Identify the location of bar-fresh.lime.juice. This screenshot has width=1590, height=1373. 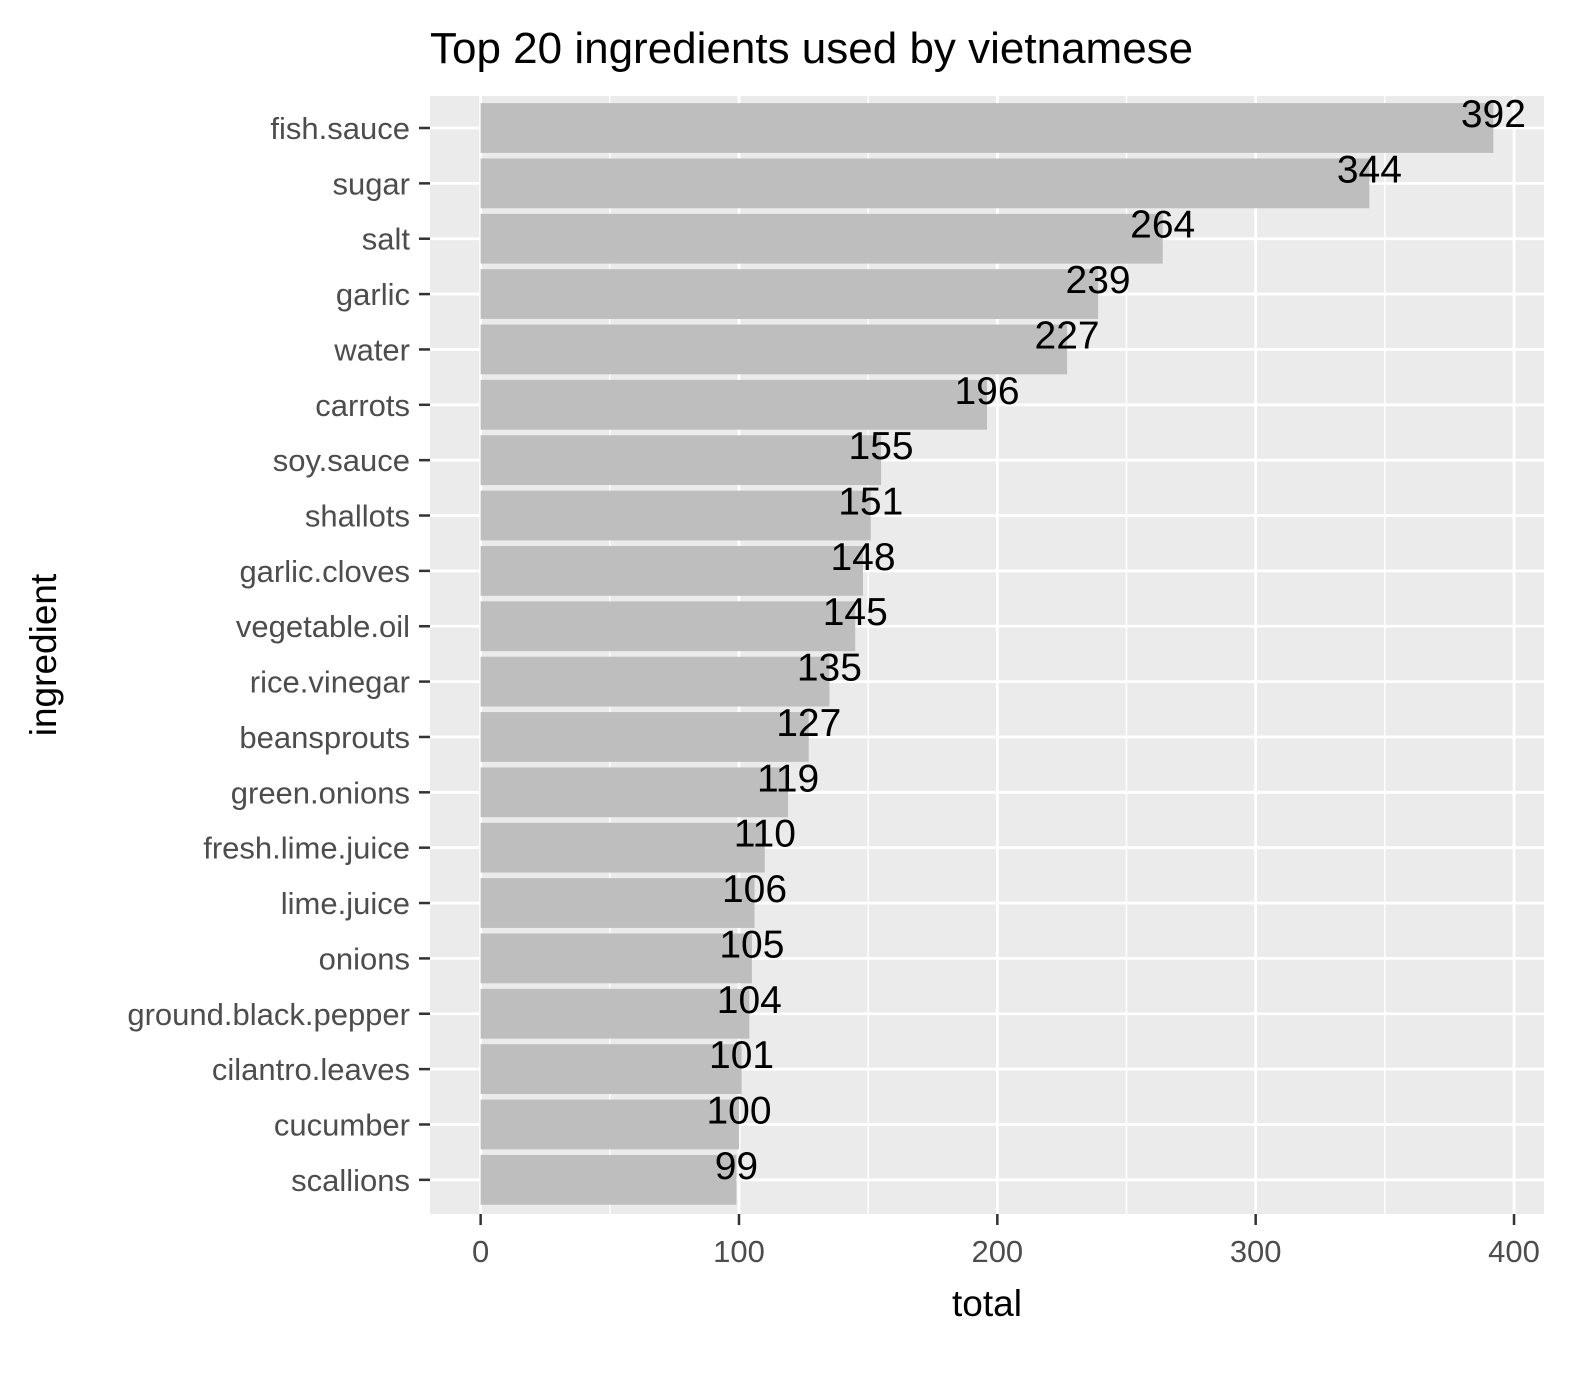
(622, 847).